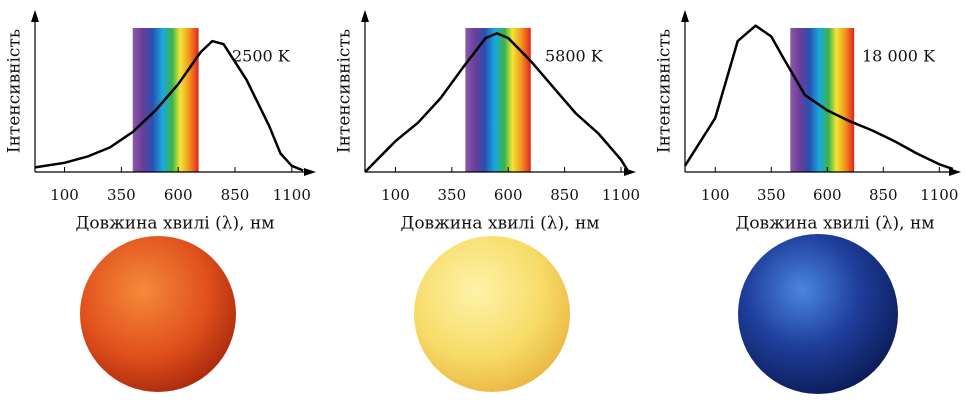 Image resolution: width=967 pixels, height=400 pixels. Describe the element at coordinates (261, 56) in the screenshot. I see `annotation: 2500 K` at that location.